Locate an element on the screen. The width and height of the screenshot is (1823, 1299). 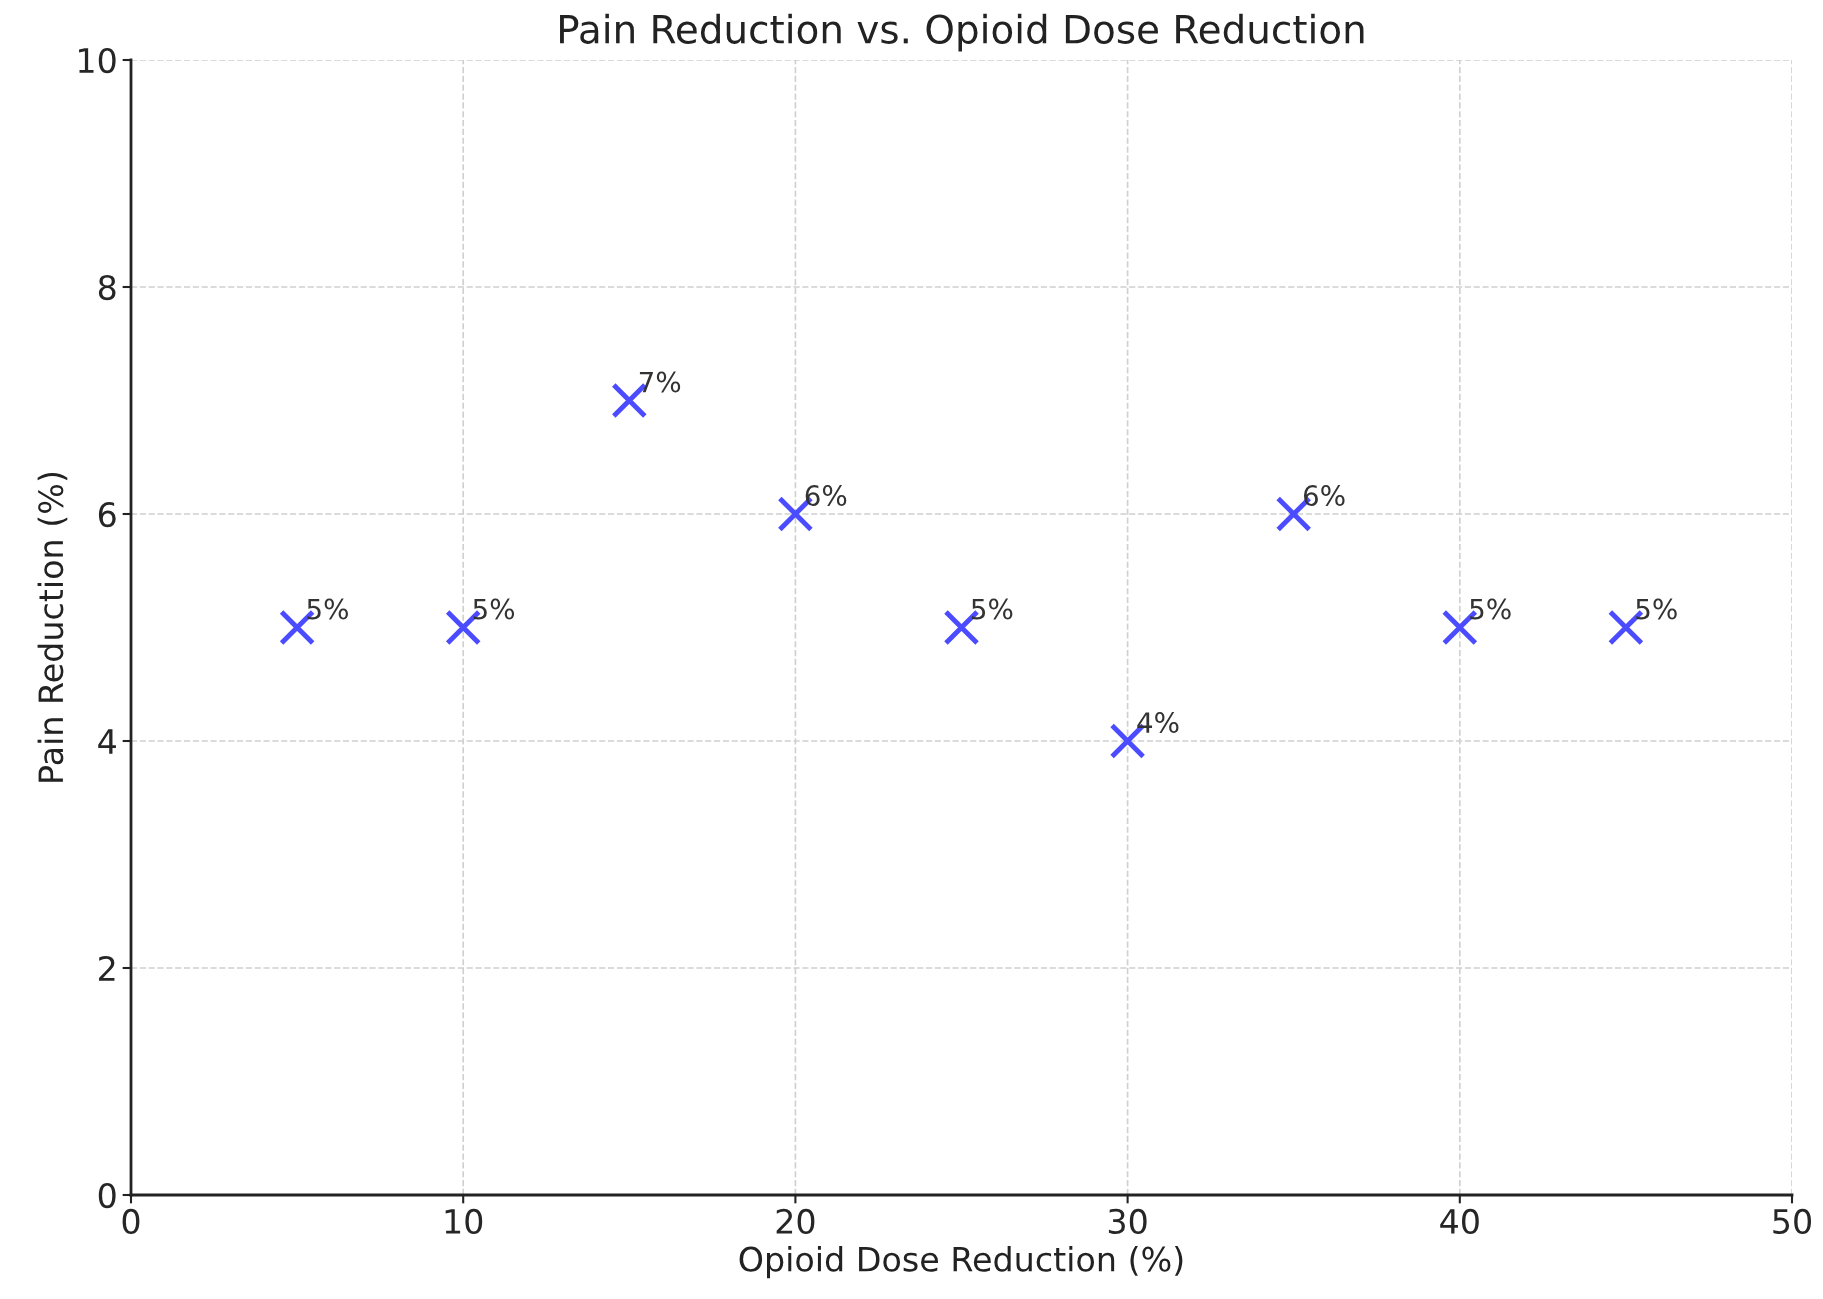
x-axis-title: Opioid Dose Reduction (%) is located at coordinates (961, 1262).